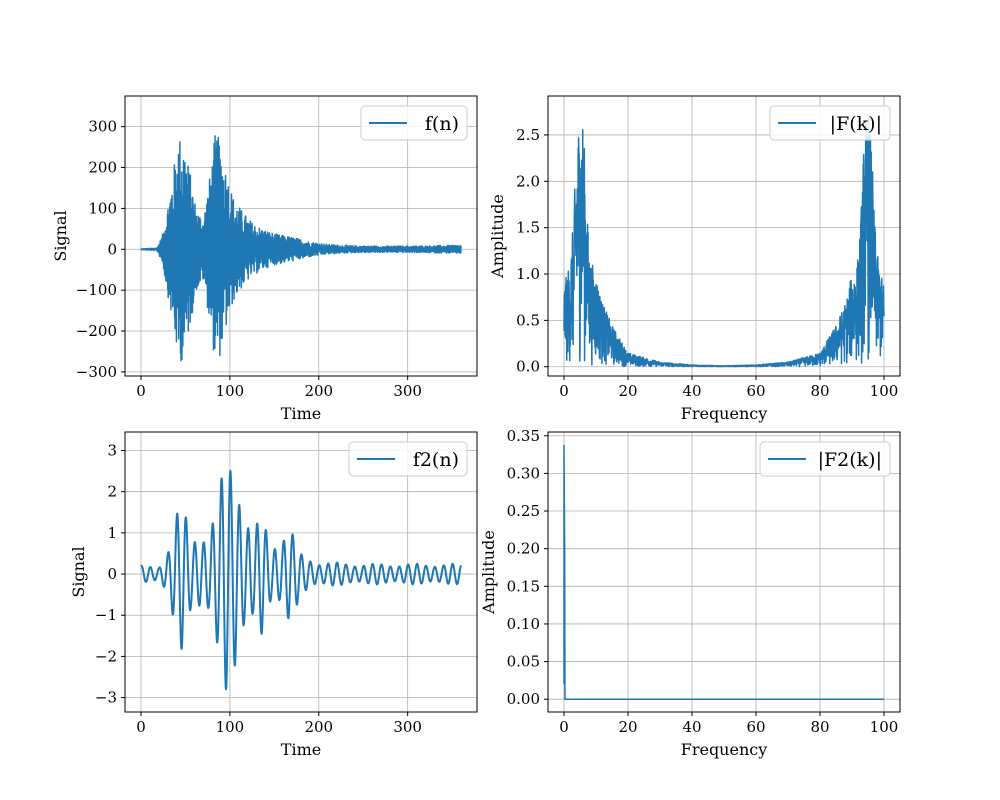  What do you see at coordinates (301, 580) in the screenshot?
I see `series-line-f2` at bounding box center [301, 580].